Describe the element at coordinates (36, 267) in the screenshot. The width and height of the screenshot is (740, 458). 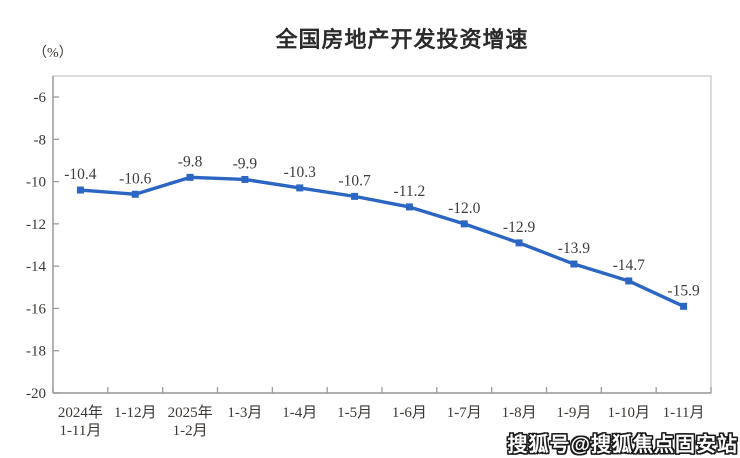
I see `y-tick-label: -14` at that location.